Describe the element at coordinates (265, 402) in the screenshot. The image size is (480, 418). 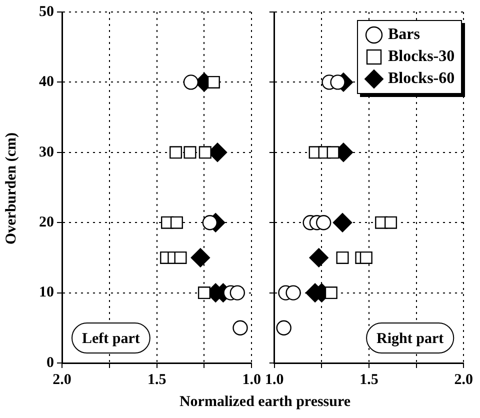
I see `x-axis-title: Normalized earth pressure` at that location.